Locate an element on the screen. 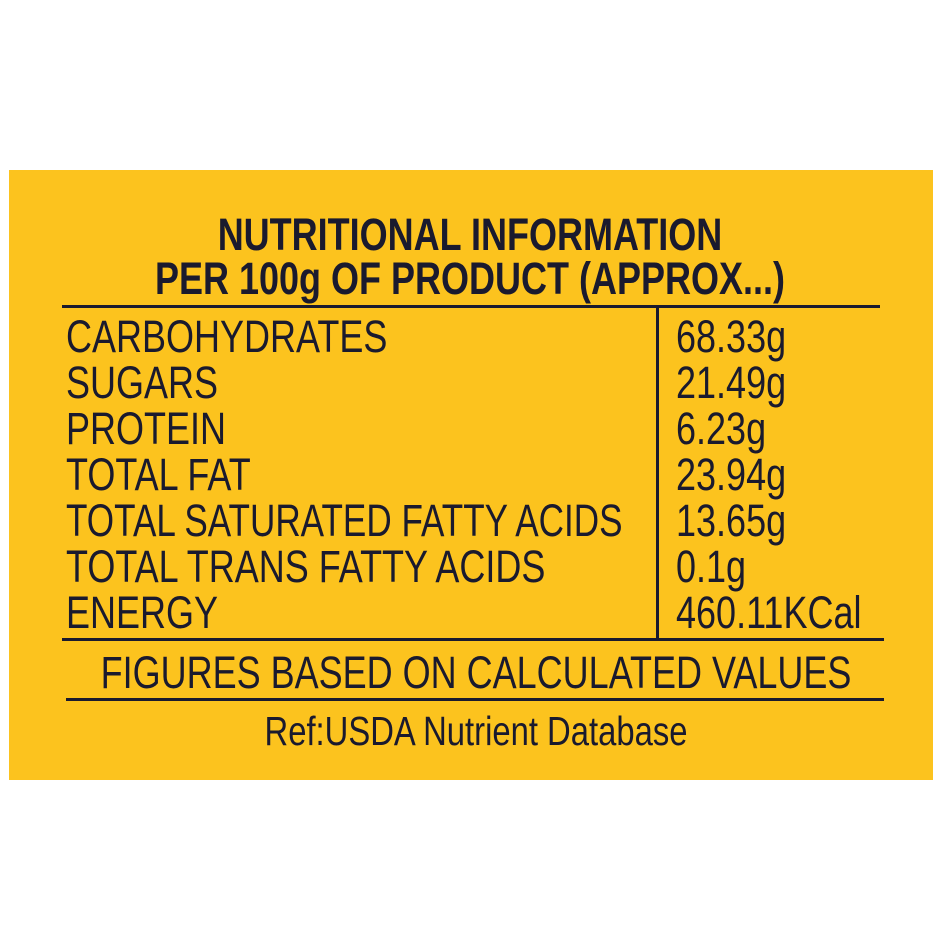  label-subtitle: PER 100g OF PRODUCT (APPROX...) is located at coordinates (470, 278).